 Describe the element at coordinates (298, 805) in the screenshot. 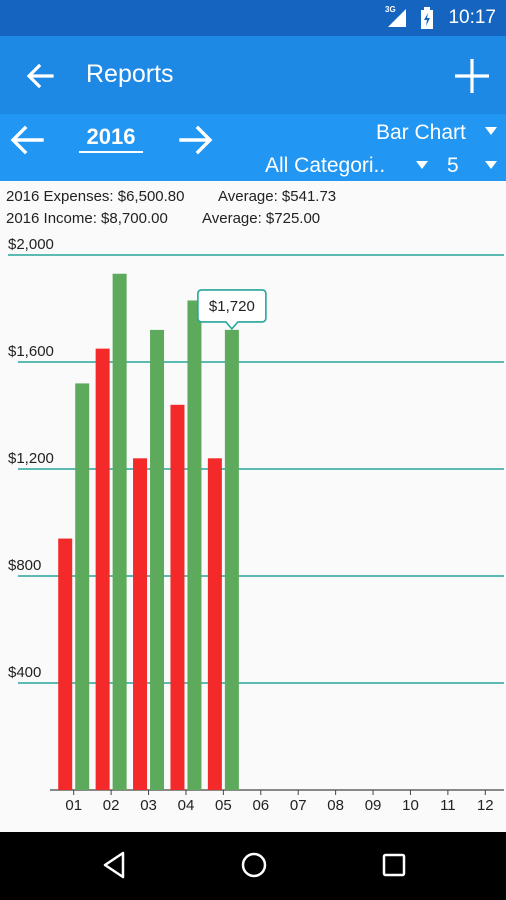

I see `x-tick-label: 07` at that location.